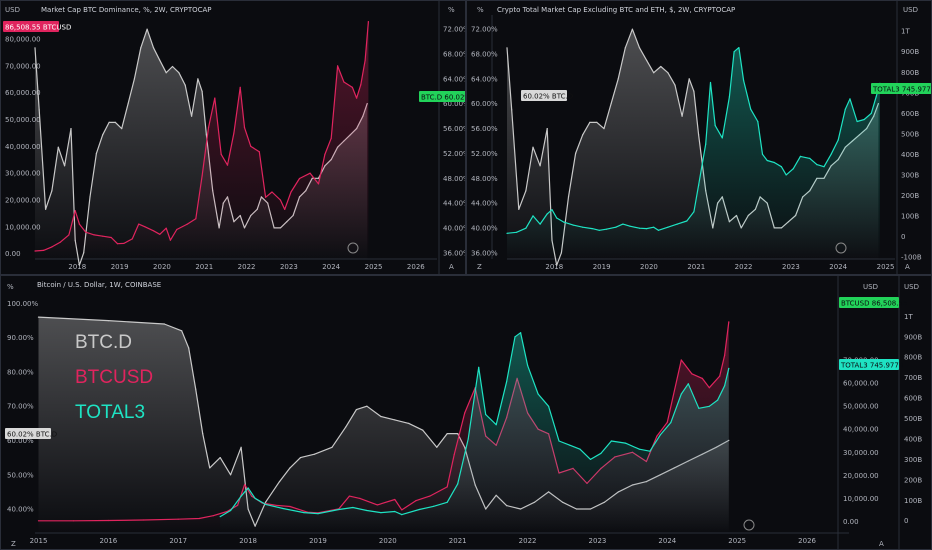  I want to click on right-tick-52.00%: 52.00%, so click(454, 154).